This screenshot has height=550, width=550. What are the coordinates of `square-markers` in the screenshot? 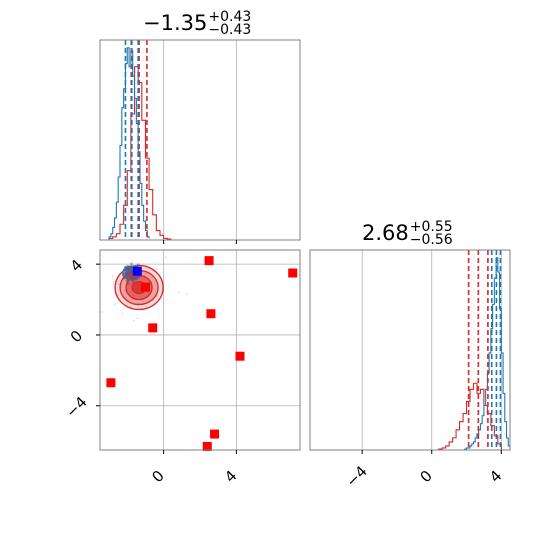 It's located at (202, 353).